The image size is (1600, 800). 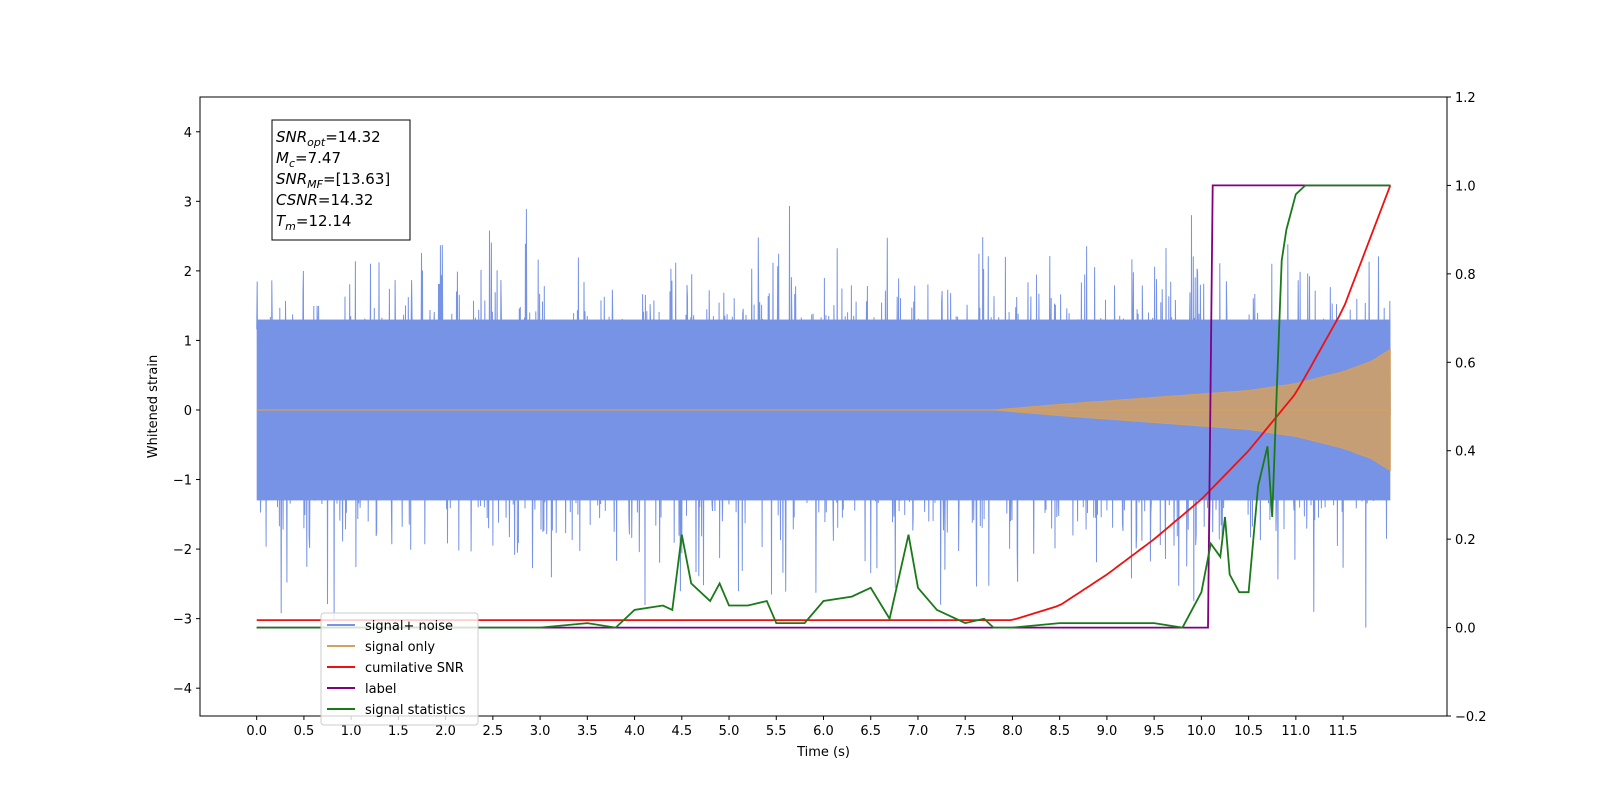 What do you see at coordinates (333, 180) in the screenshot?
I see `annotation-line: SNRMF=[13.63]` at bounding box center [333, 180].